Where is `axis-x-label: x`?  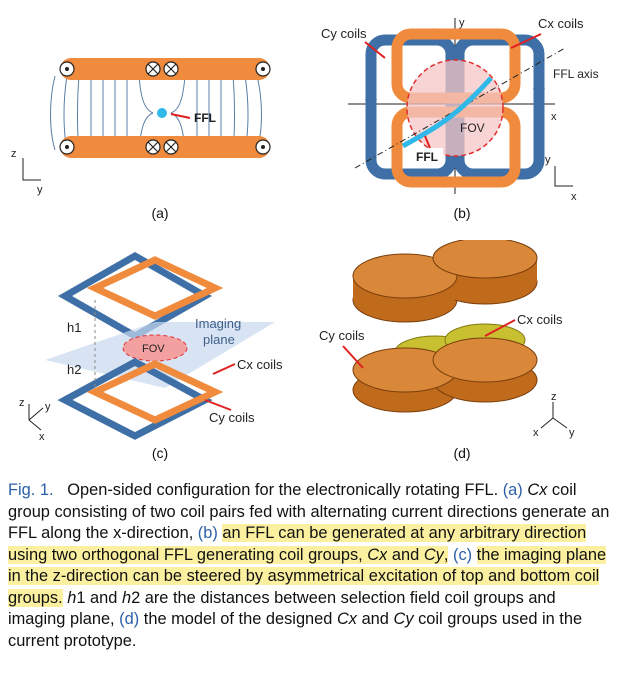
axis-x-label: x is located at coordinates (554, 117).